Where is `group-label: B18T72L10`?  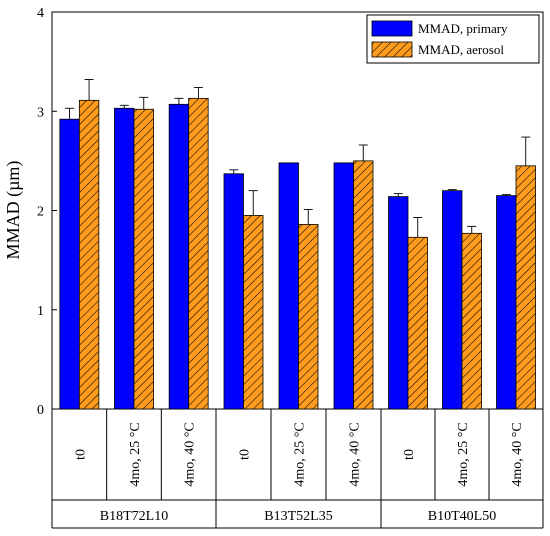 group-label: B18T72L10 is located at coordinates (134, 516).